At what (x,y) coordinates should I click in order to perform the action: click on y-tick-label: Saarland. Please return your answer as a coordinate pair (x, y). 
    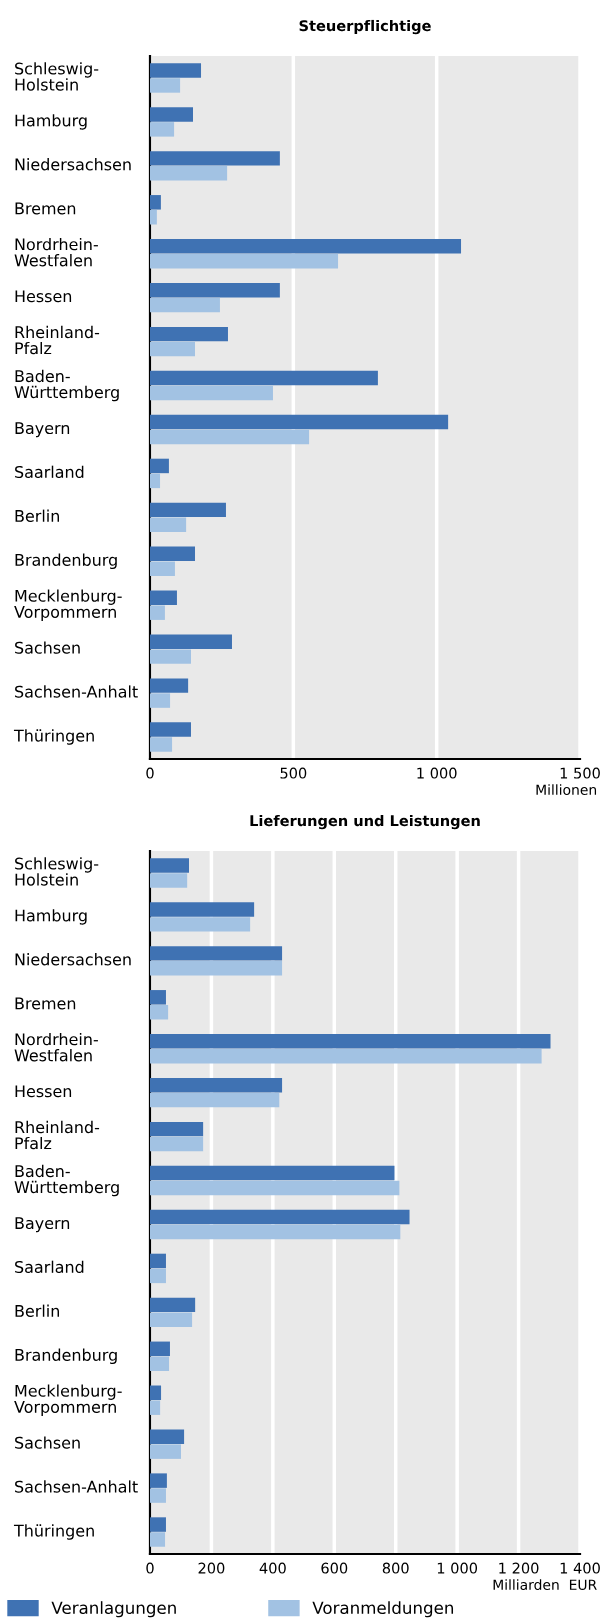
    Looking at the image, I should click on (49, 472).